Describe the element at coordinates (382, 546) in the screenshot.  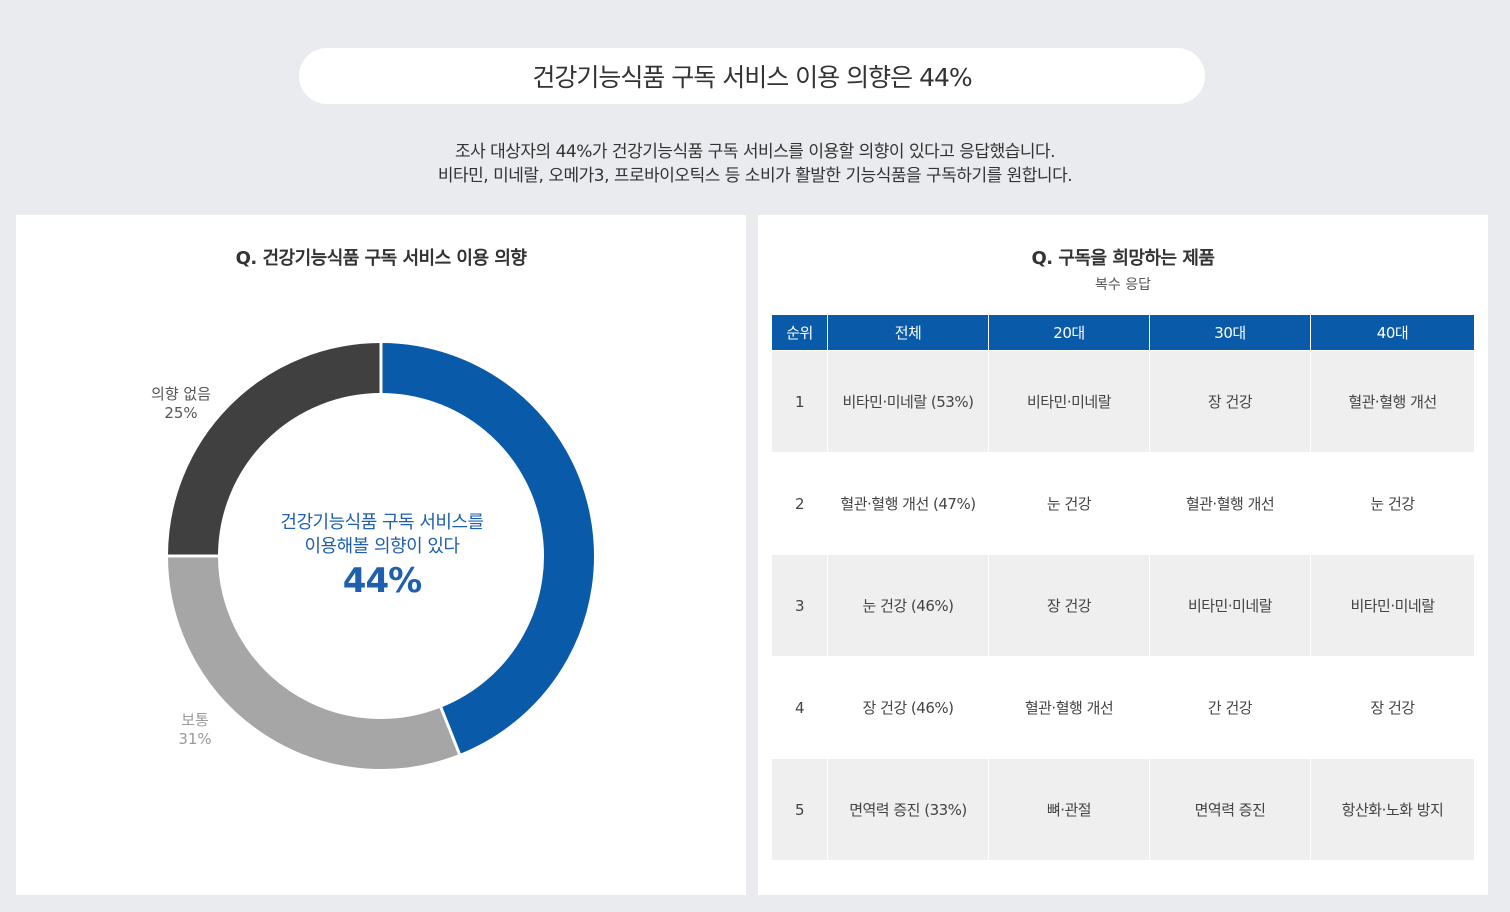
I see `center-line-2: 이용해볼 의향이 있다` at that location.